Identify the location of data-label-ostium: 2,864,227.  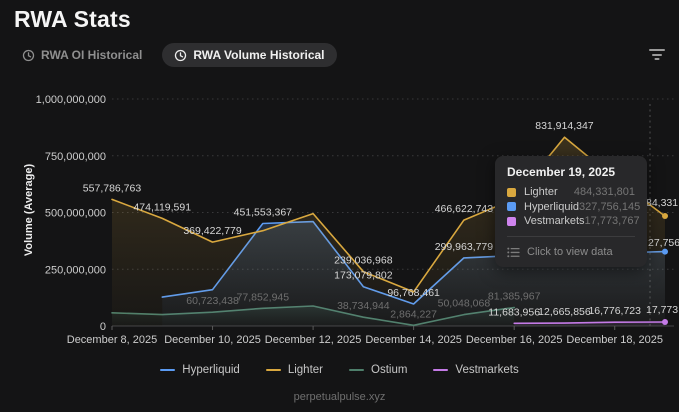
(413, 314).